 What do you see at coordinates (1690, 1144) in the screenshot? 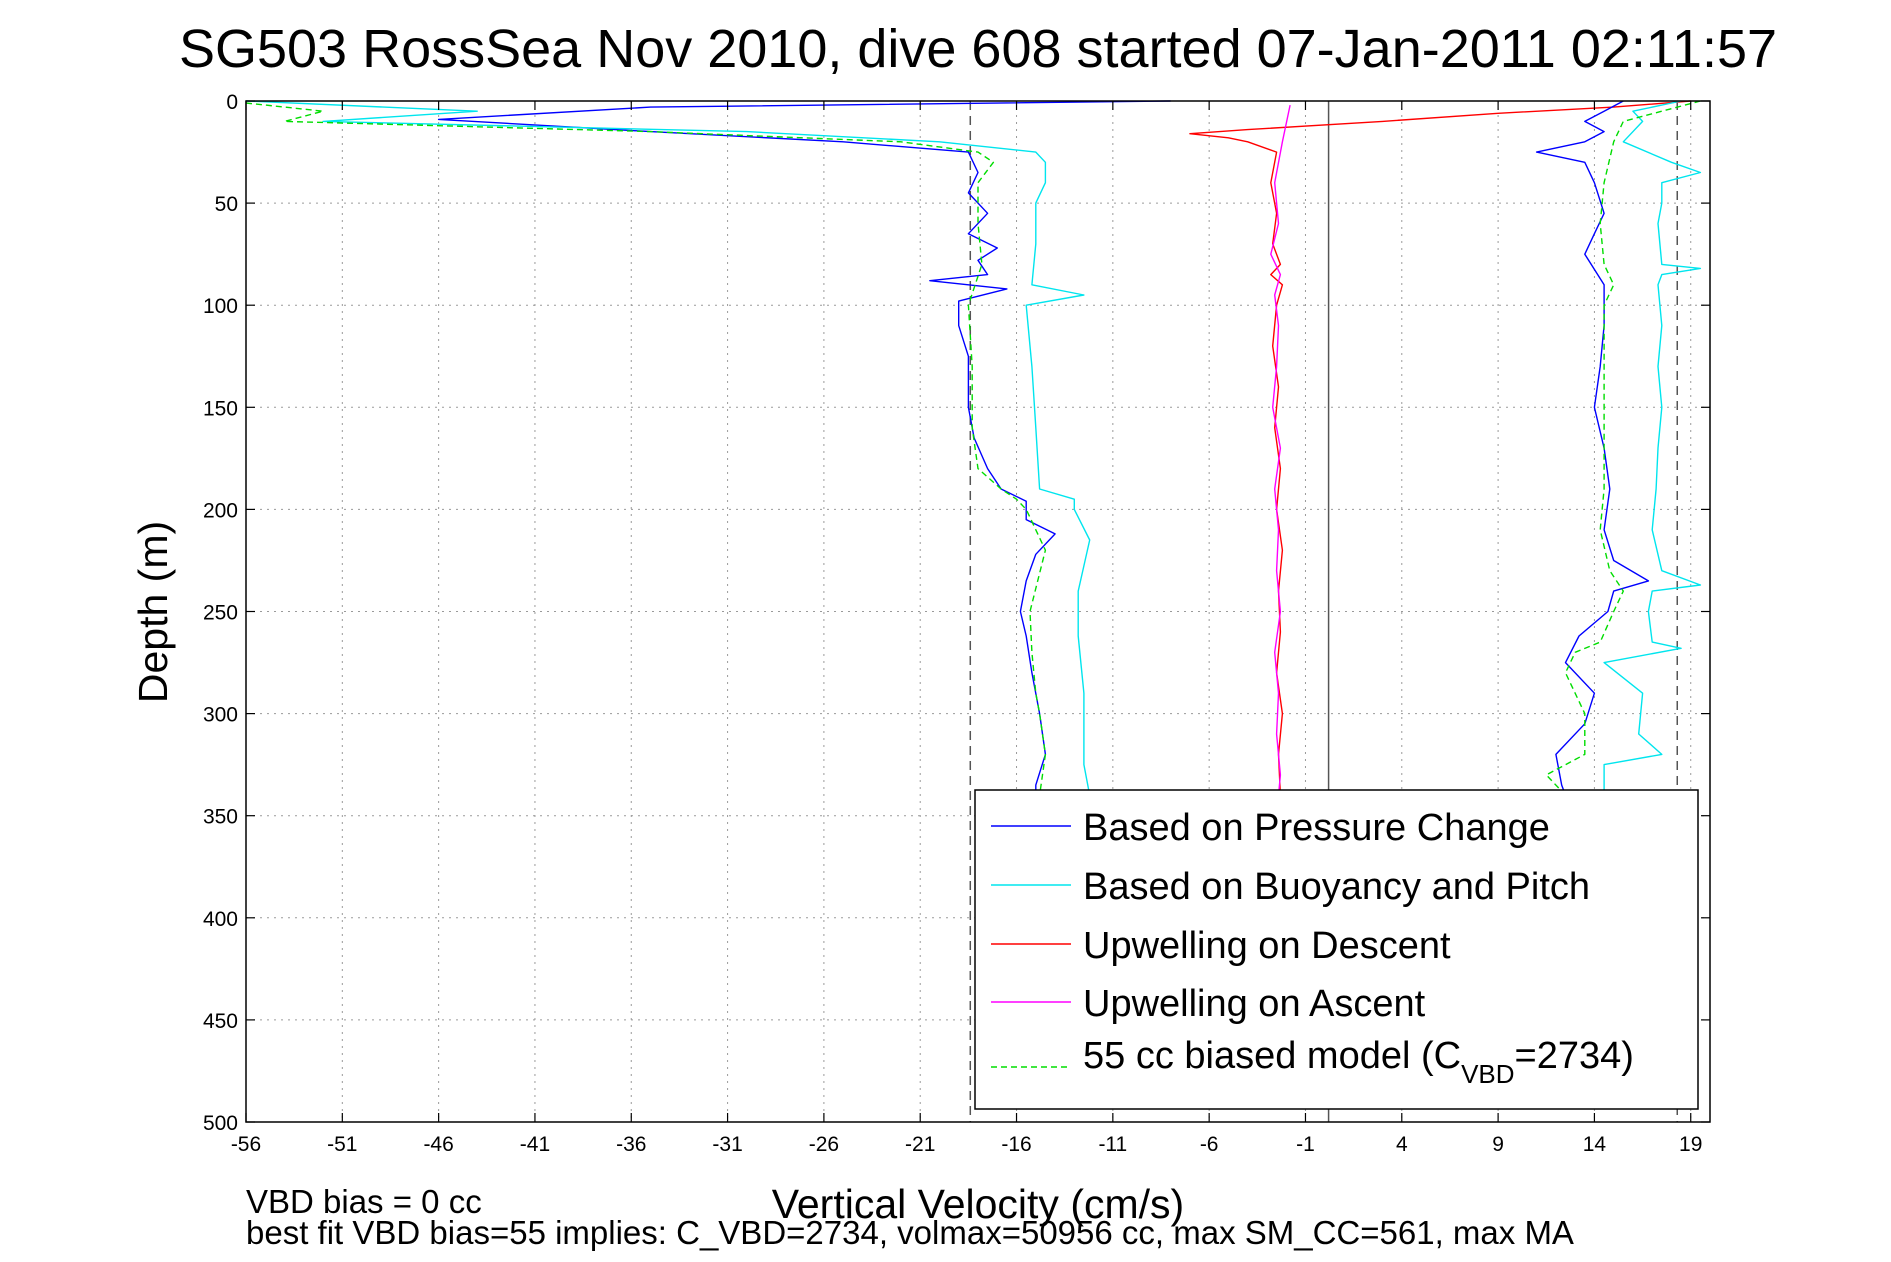
I see `x-tick-label: 19` at bounding box center [1690, 1144].